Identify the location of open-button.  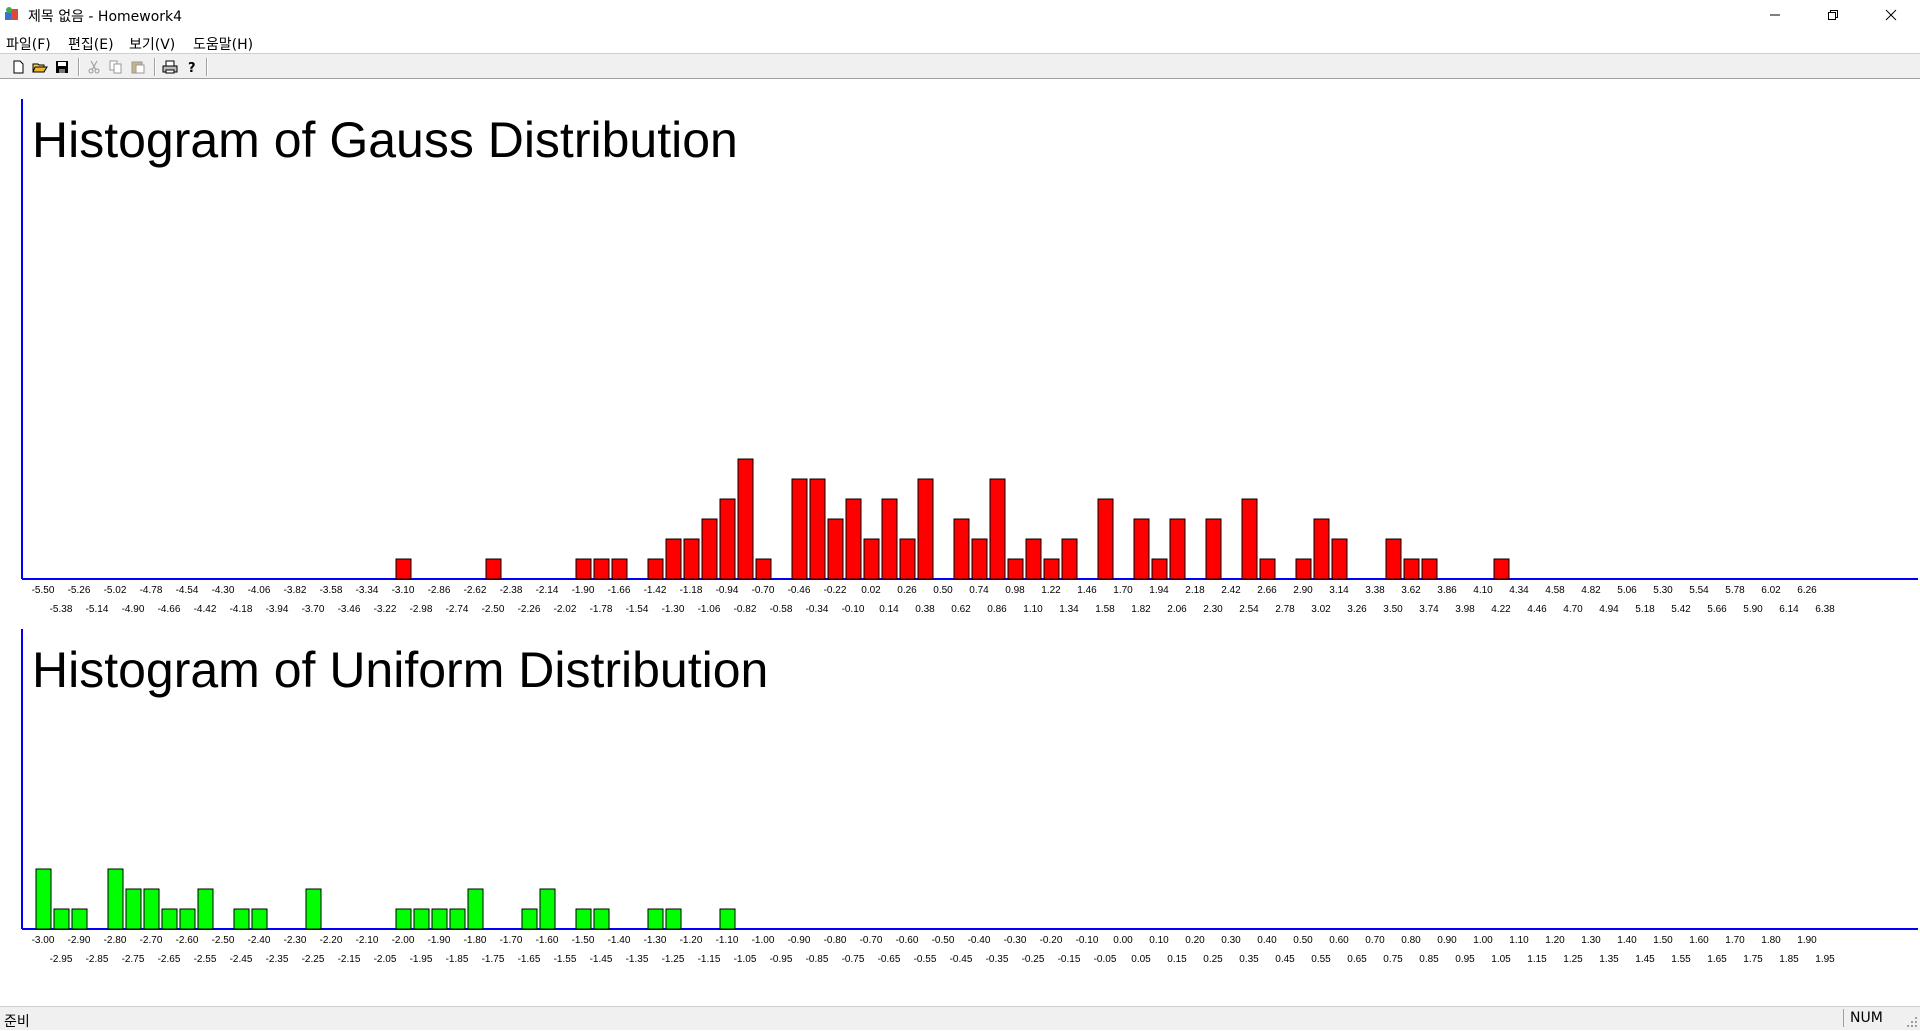
(40, 67).